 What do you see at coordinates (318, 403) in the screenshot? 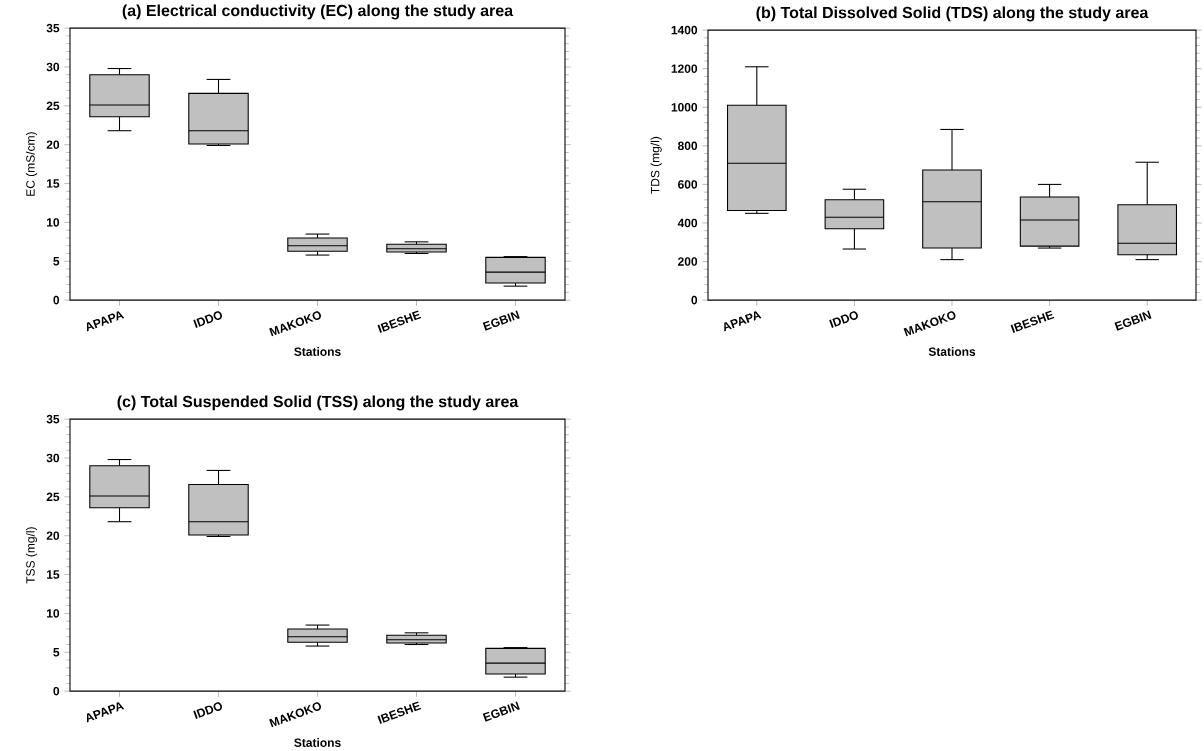
I see `chart-title: (c) Total Suspended Solid (TSS) along the study area` at bounding box center [318, 403].